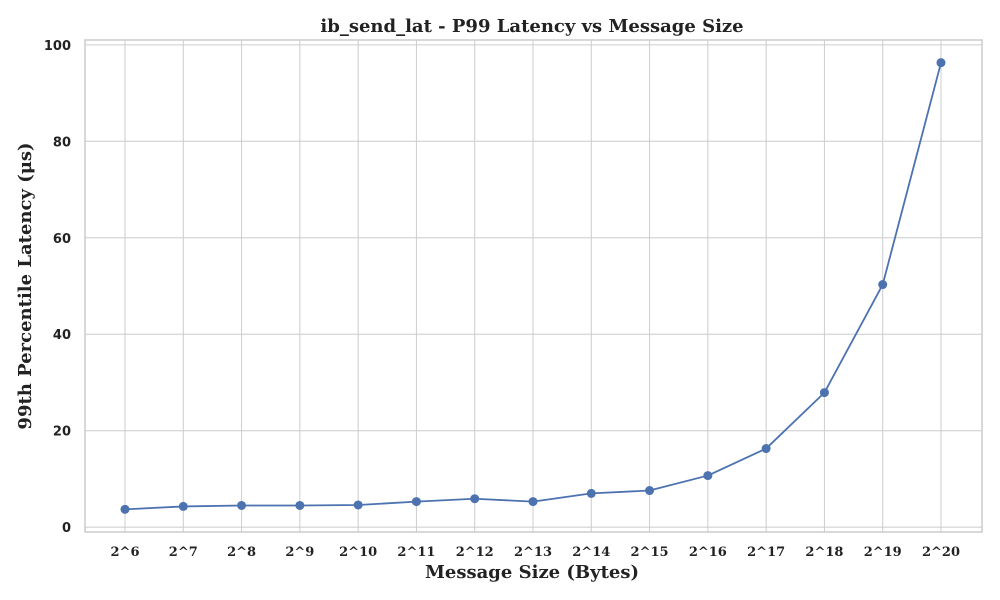 The image size is (1000, 600). What do you see at coordinates (941, 552) in the screenshot?
I see `x-tick-label: 2^20` at bounding box center [941, 552].